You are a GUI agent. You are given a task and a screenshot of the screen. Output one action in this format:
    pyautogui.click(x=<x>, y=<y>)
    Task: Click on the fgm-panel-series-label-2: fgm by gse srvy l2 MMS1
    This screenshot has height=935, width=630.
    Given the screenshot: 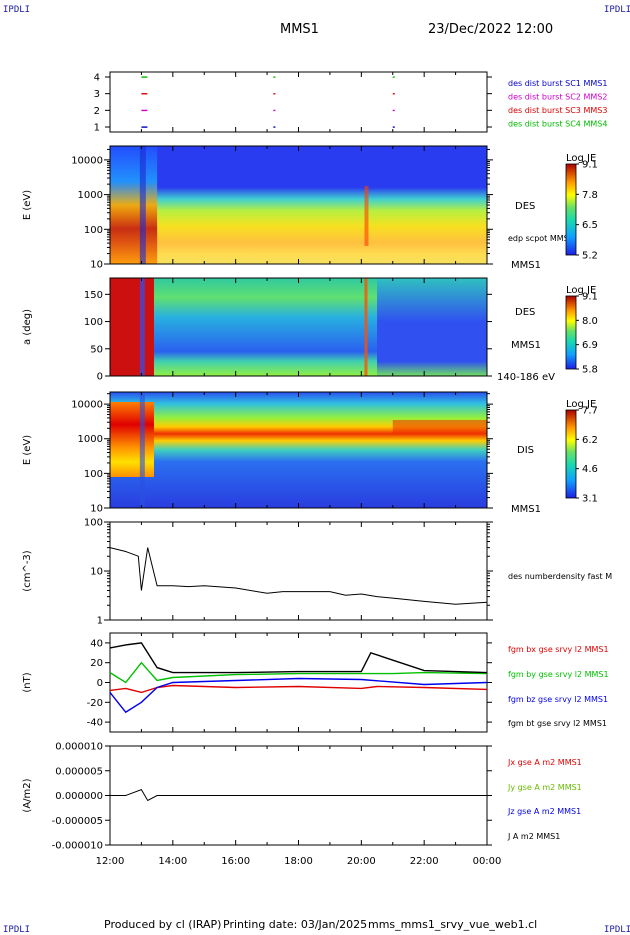 What is the action you would take?
    pyautogui.click(x=558, y=674)
    